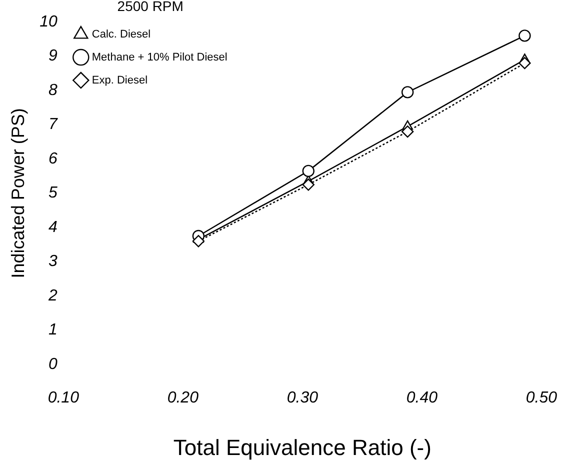 This screenshot has height=470, width=581. I want to click on y-tick-label: 1, so click(53, 330).